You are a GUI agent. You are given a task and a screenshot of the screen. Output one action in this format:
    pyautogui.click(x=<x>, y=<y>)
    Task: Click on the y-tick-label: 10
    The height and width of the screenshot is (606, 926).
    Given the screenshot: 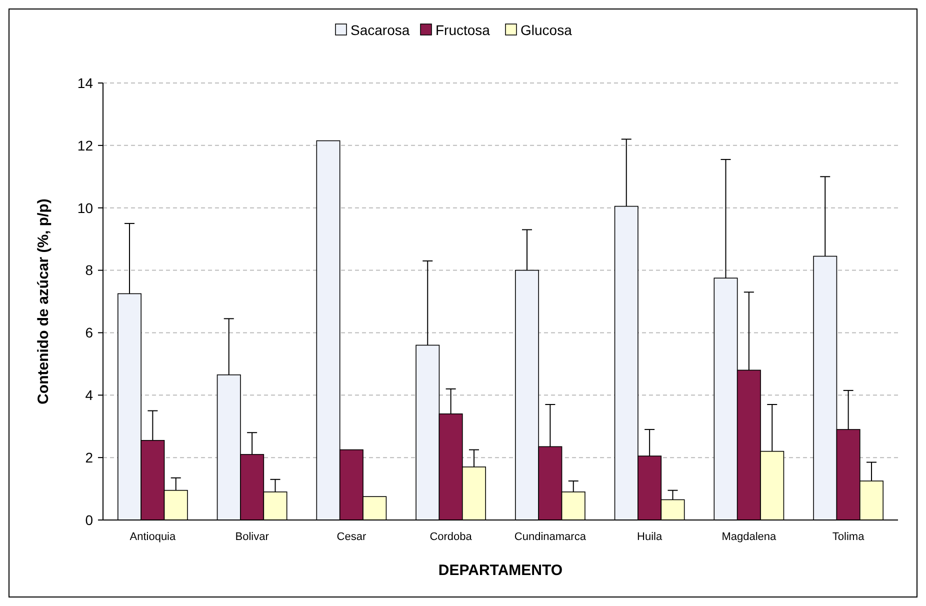 What is the action you would take?
    pyautogui.click(x=85, y=208)
    